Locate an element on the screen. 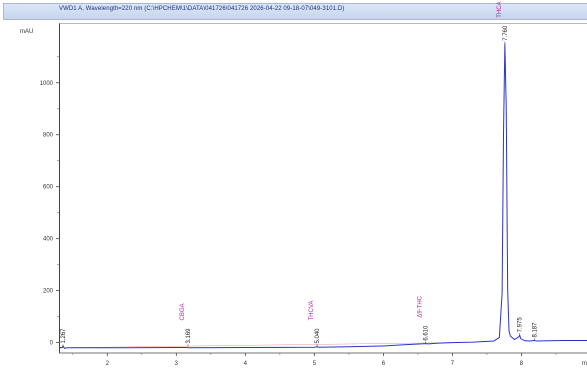 The width and height of the screenshot is (587, 372). x-tick-label: 7 is located at coordinates (453, 364).